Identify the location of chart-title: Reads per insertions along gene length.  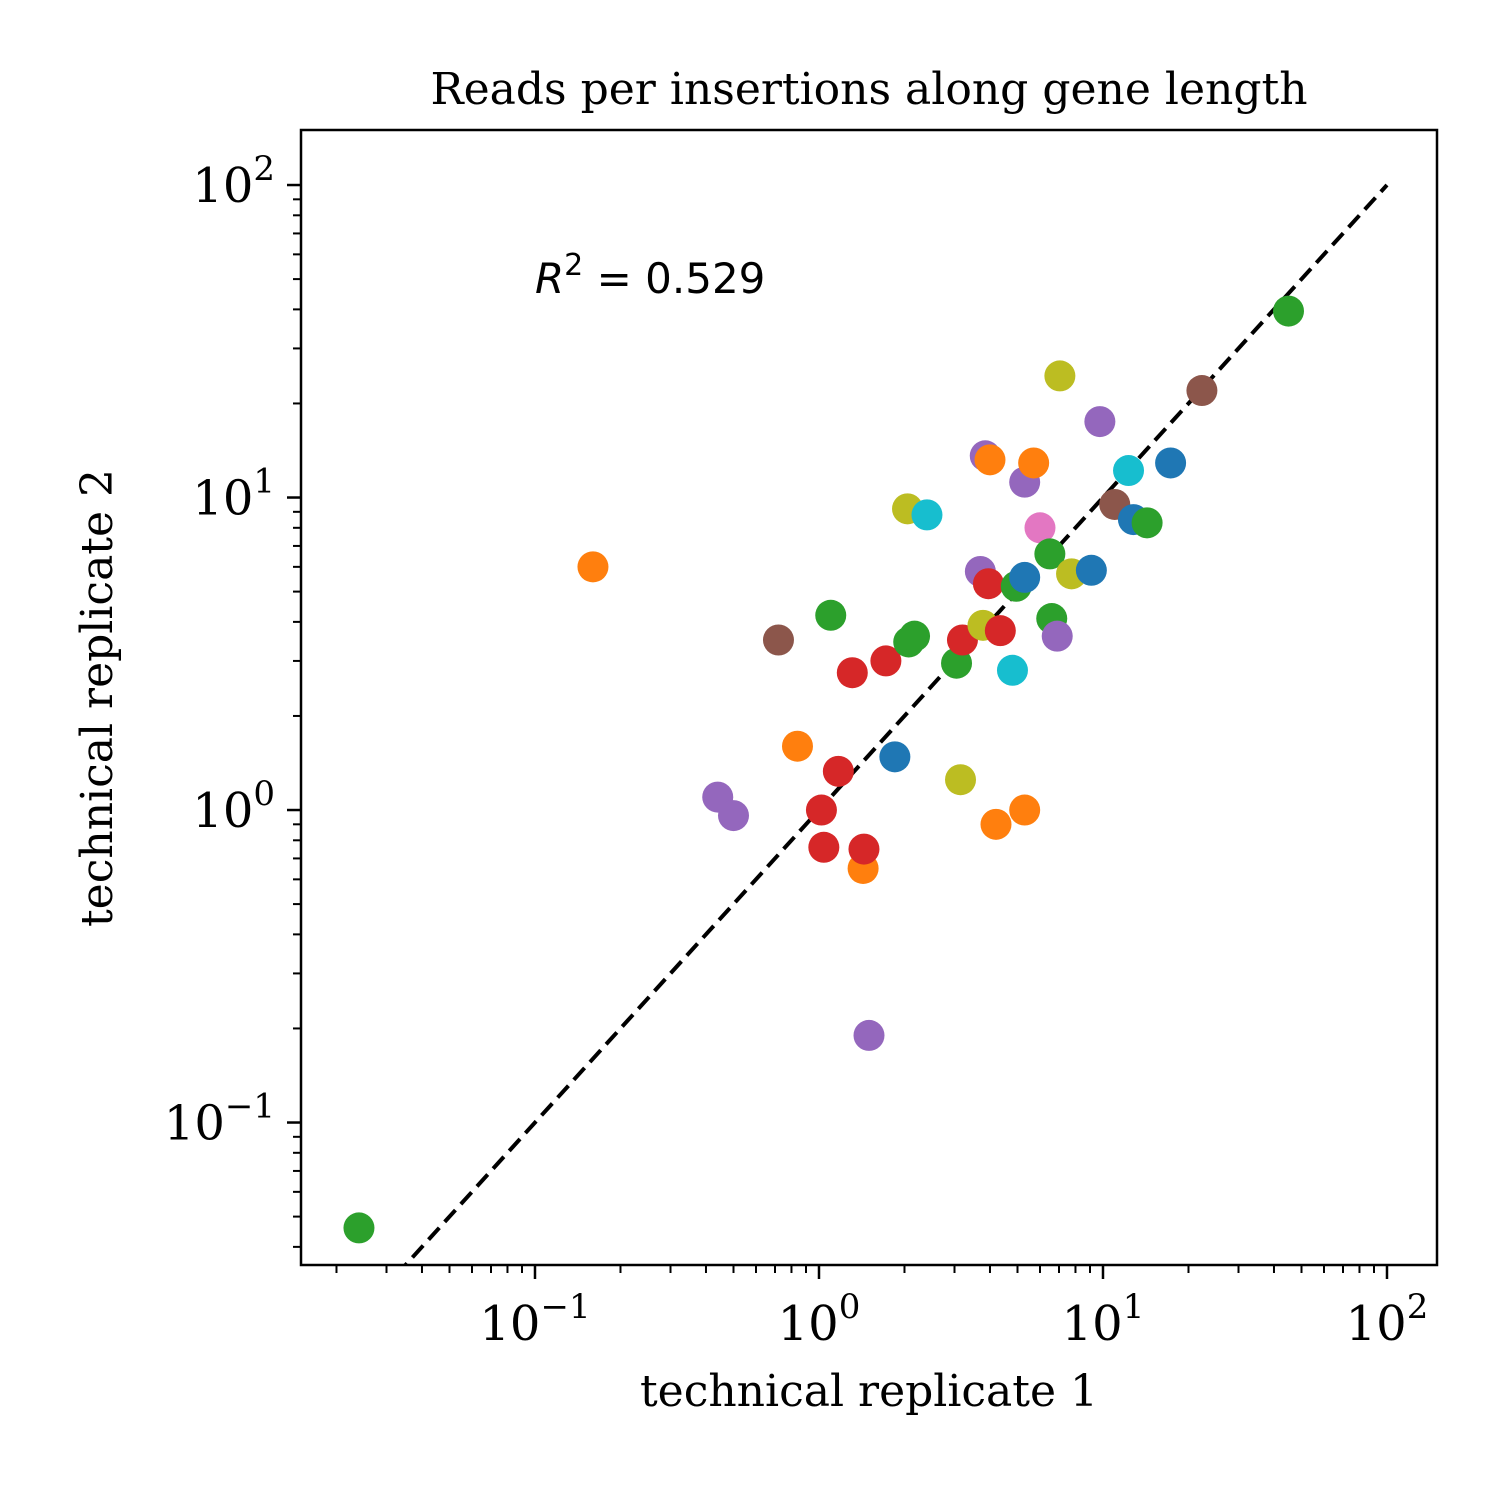
(868, 89).